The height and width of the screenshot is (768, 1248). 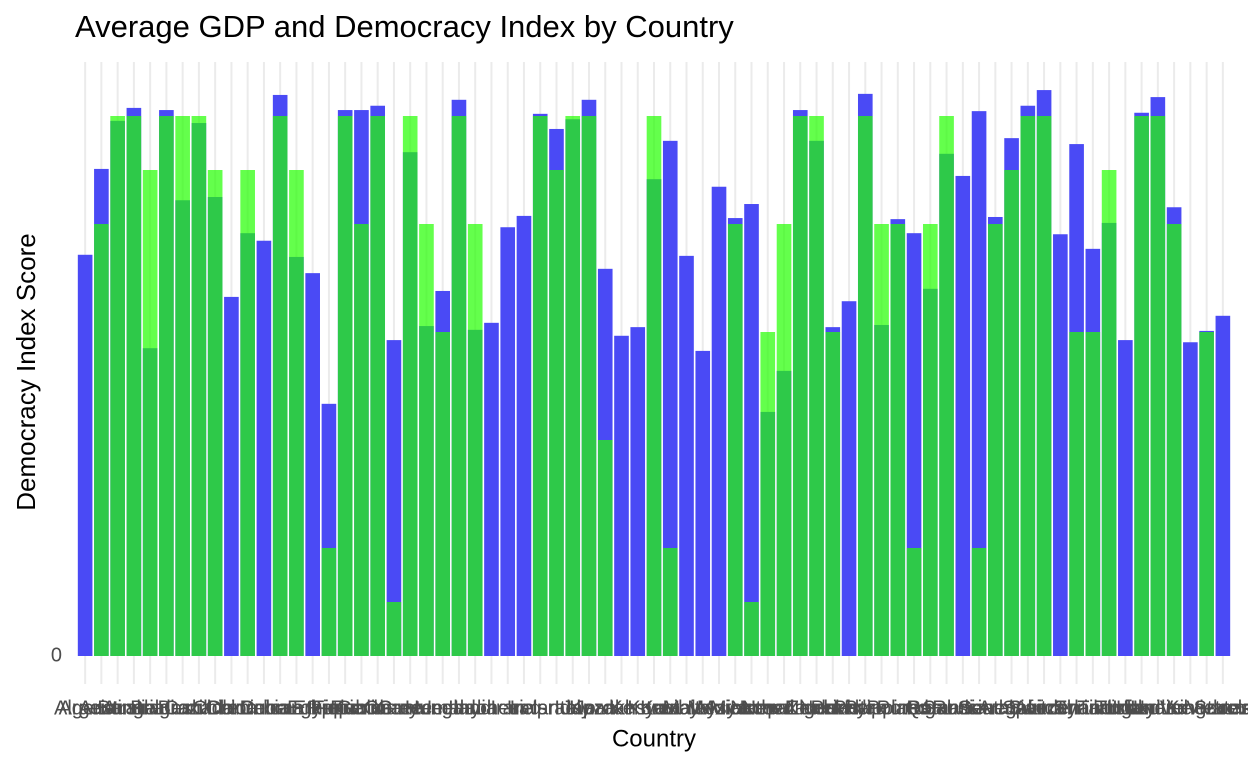 I want to click on x-tick-label: Colombia, so click(x=247, y=708).